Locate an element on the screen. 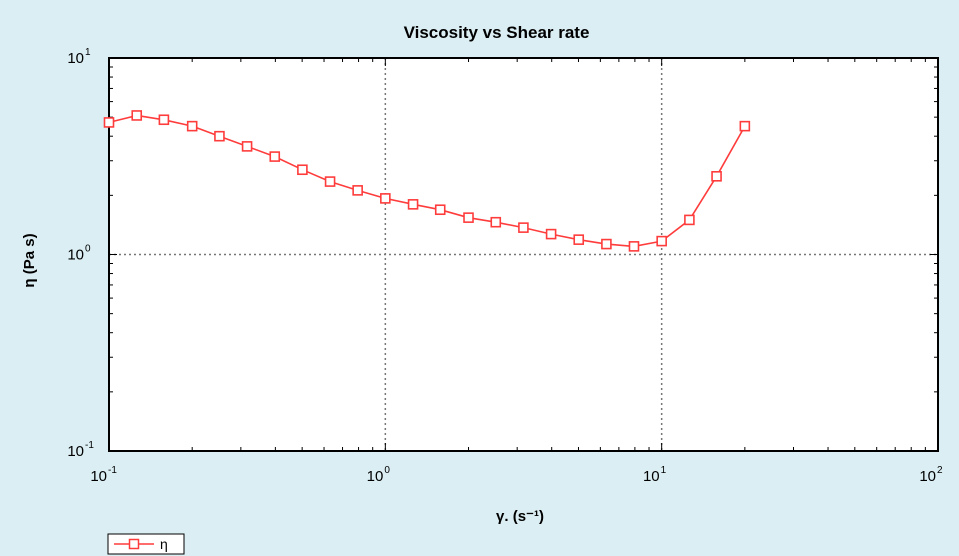  y-tick-label: 10 -1 is located at coordinates (80, 450).